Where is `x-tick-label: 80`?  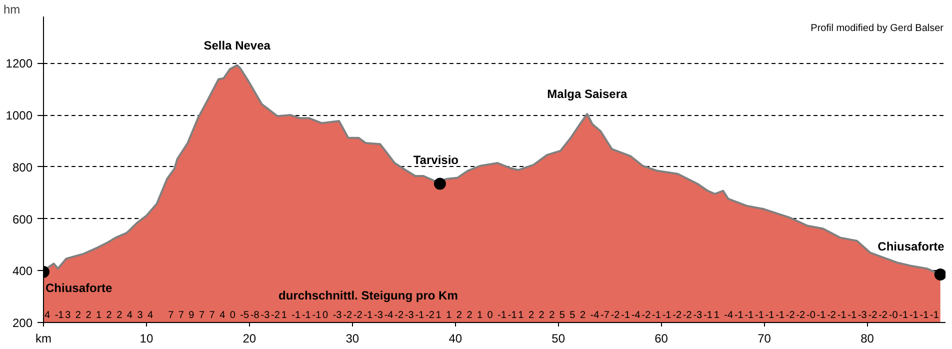
x-tick-label: 80 is located at coordinates (867, 339).